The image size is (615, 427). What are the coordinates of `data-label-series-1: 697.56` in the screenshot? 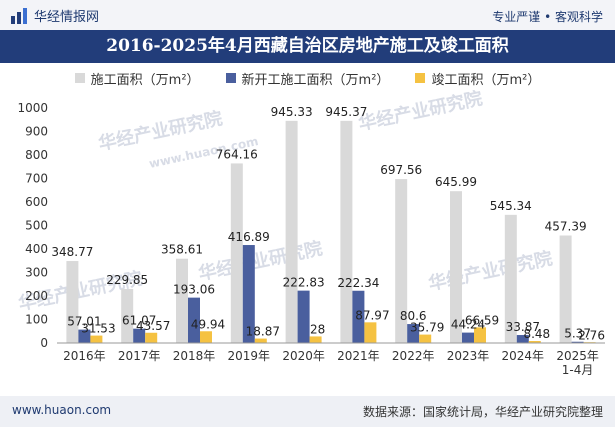 It's located at (401, 170).